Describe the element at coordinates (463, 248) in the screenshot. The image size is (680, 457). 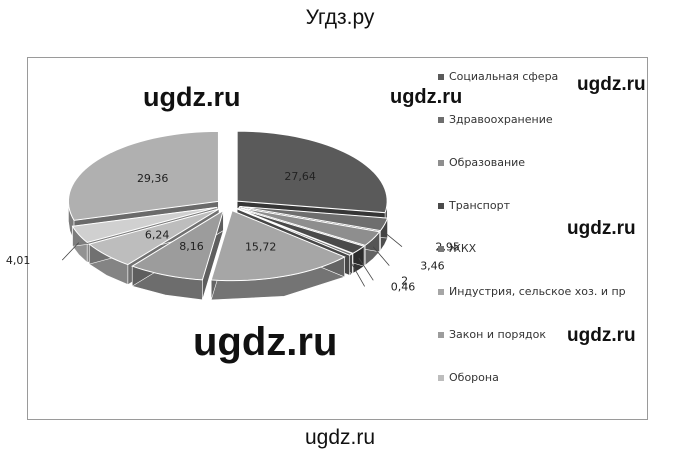
I see `legend-label: ЖКХ` at that location.